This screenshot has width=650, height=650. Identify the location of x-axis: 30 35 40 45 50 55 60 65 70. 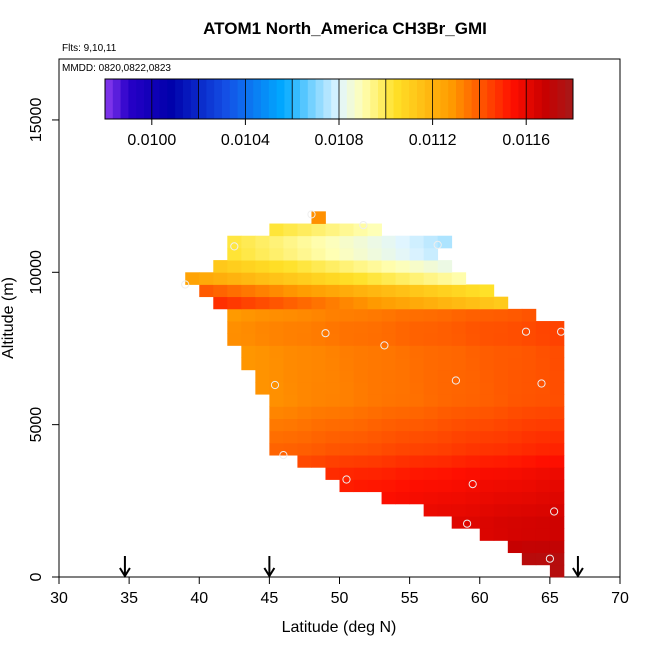
(339, 592).